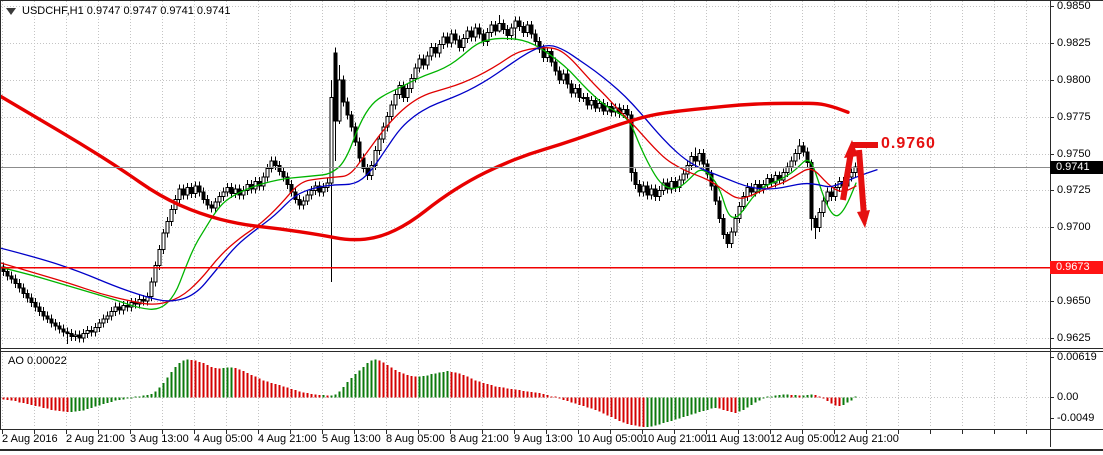 The width and height of the screenshot is (1103, 455). I want to click on symbol-ohlc-label: USDCHF,H1 0.9747 0.9747 0.9741 0.9741, so click(126, 11).